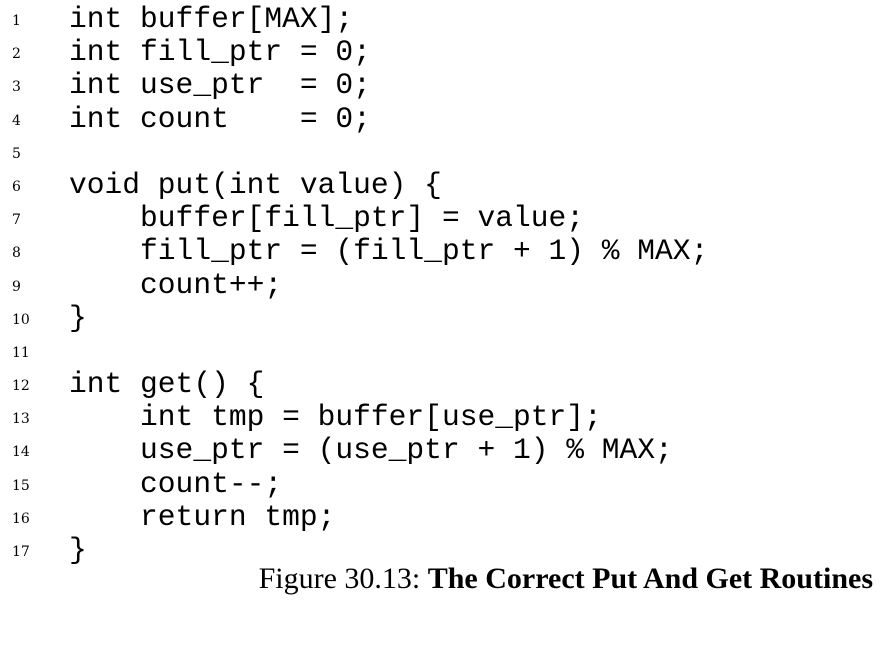 This screenshot has width=895, height=667. I want to click on line-number: 16, so click(21, 518).